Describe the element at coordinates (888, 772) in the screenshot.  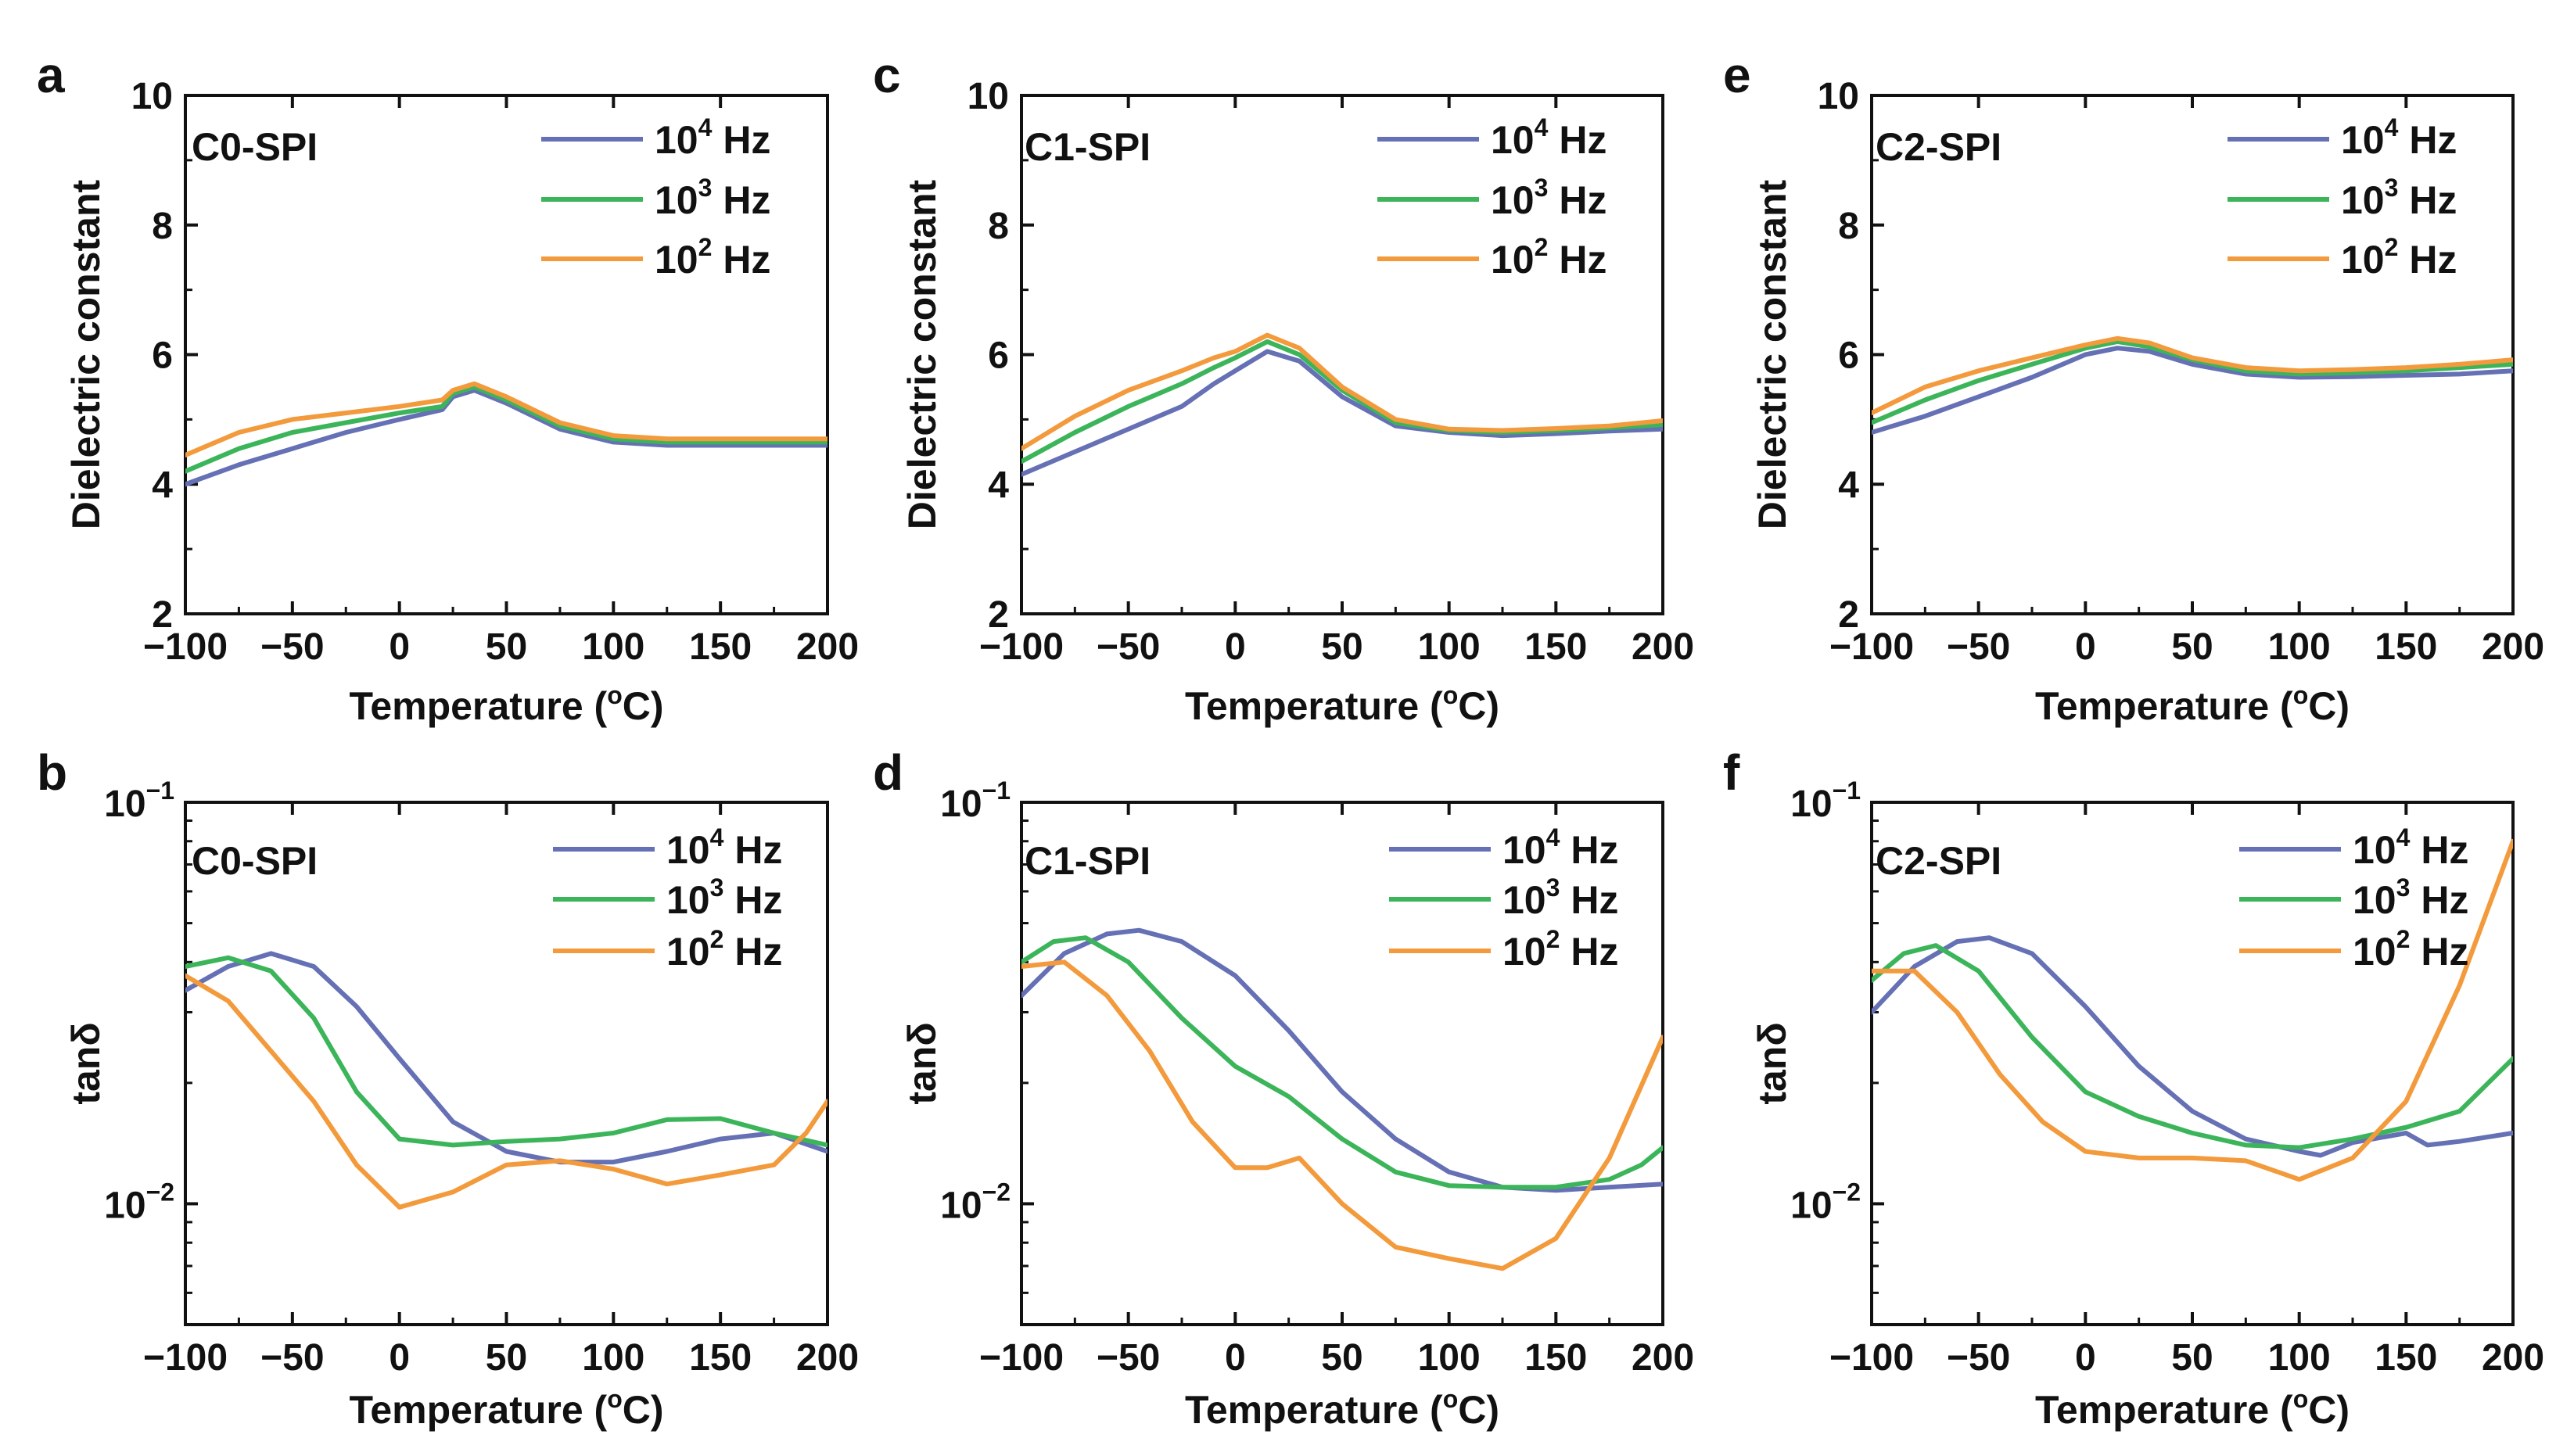
I see `panel-letter: d` at that location.